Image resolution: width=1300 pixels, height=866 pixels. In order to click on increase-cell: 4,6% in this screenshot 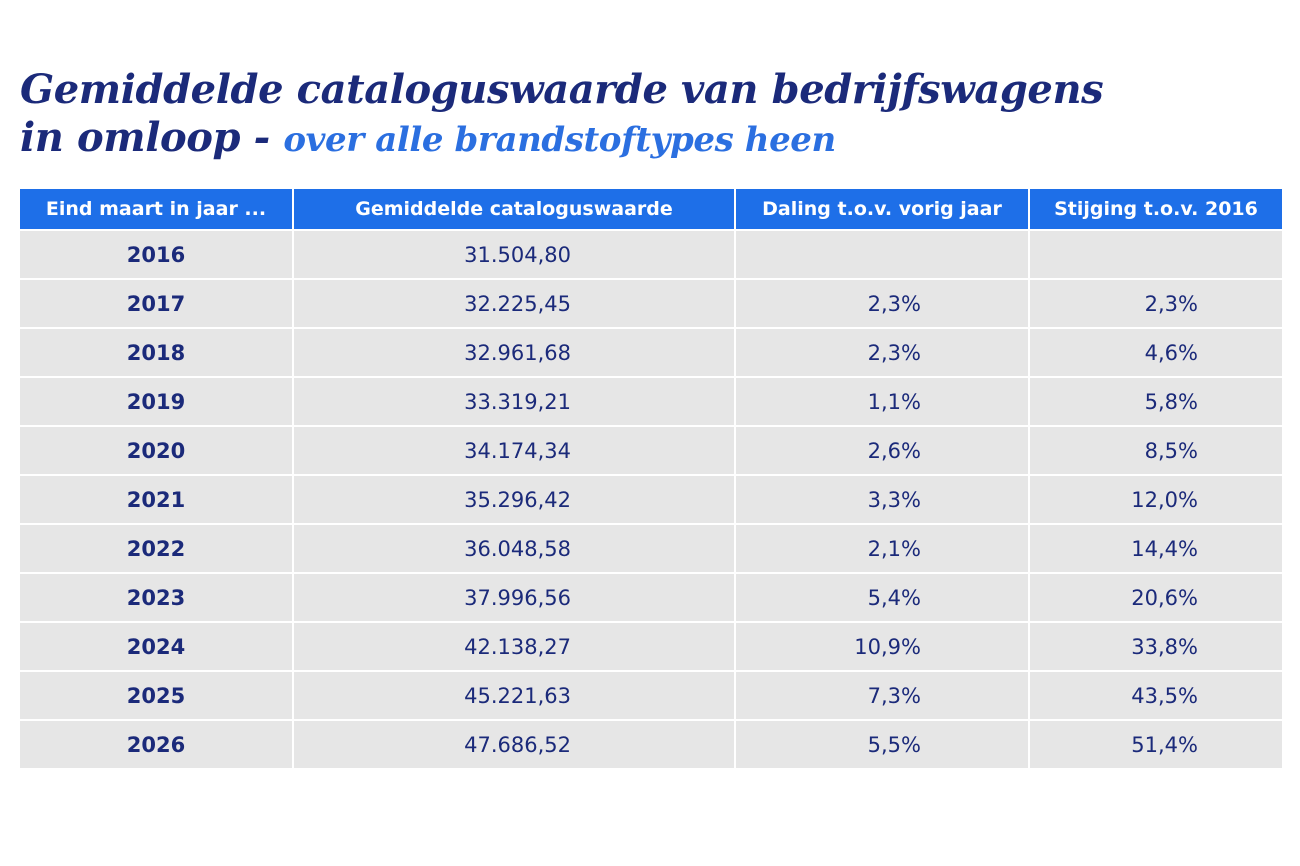, I will do `click(1156, 352)`.